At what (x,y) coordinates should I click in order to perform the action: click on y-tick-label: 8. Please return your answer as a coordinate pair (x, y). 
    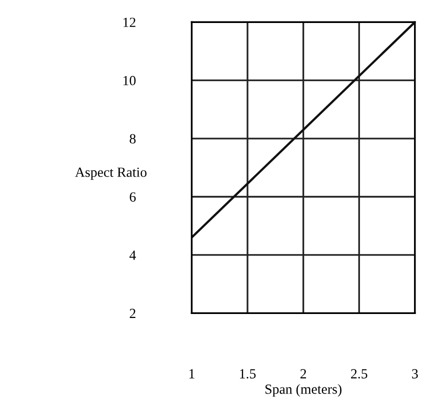
    Looking at the image, I should click on (133, 139).